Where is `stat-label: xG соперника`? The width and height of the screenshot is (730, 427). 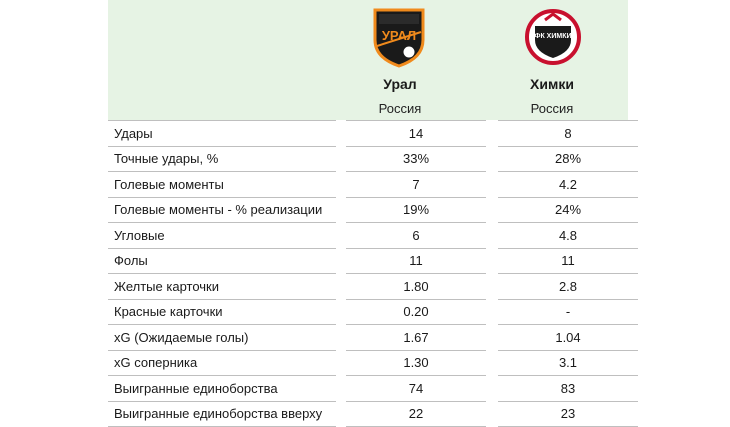 stat-label: xG соперника is located at coordinates (222, 364).